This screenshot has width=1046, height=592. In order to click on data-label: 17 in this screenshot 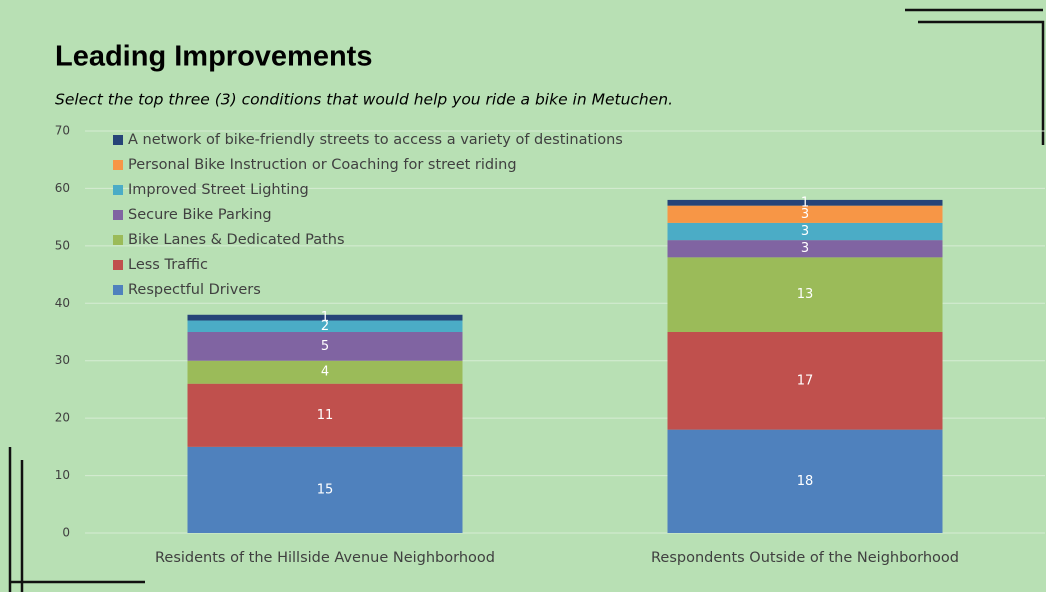, I will do `click(805, 380)`.